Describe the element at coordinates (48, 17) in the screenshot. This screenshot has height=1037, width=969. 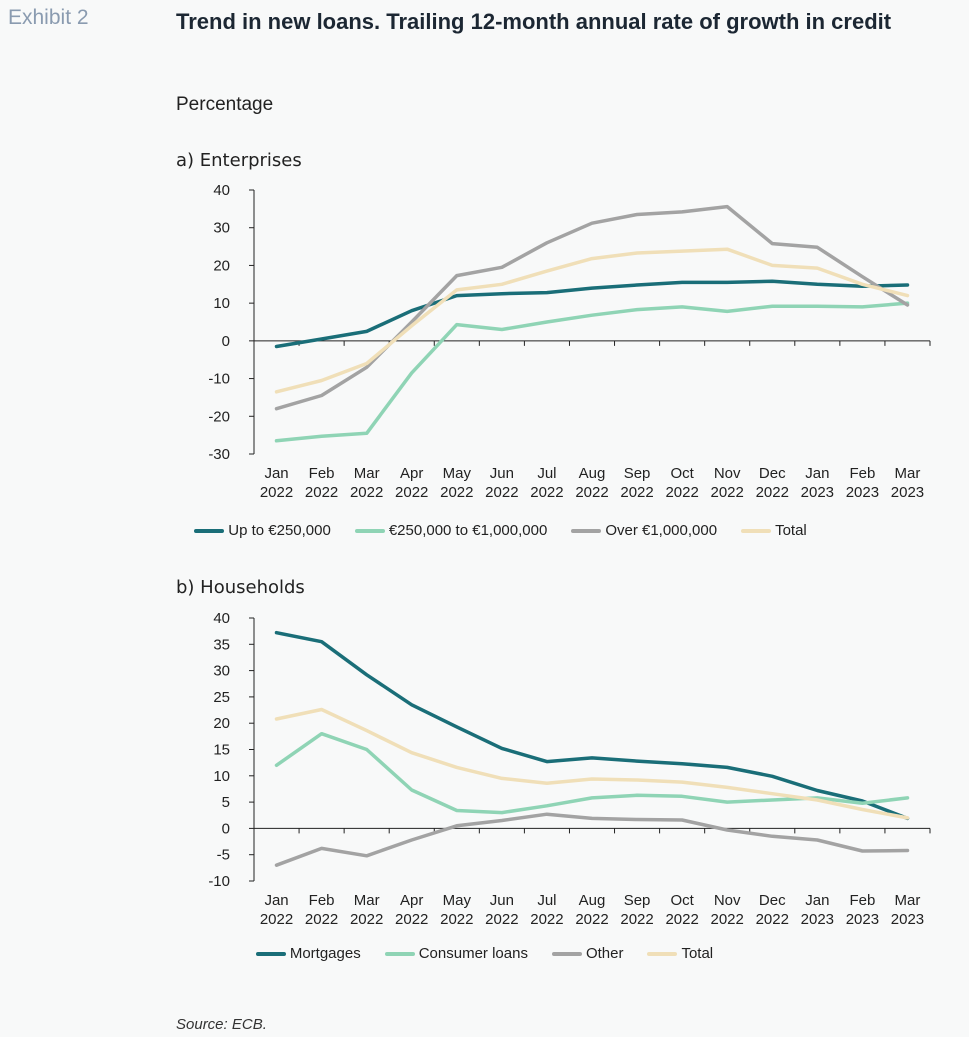
I see `exhibit-label: Exhibit 2` at that location.